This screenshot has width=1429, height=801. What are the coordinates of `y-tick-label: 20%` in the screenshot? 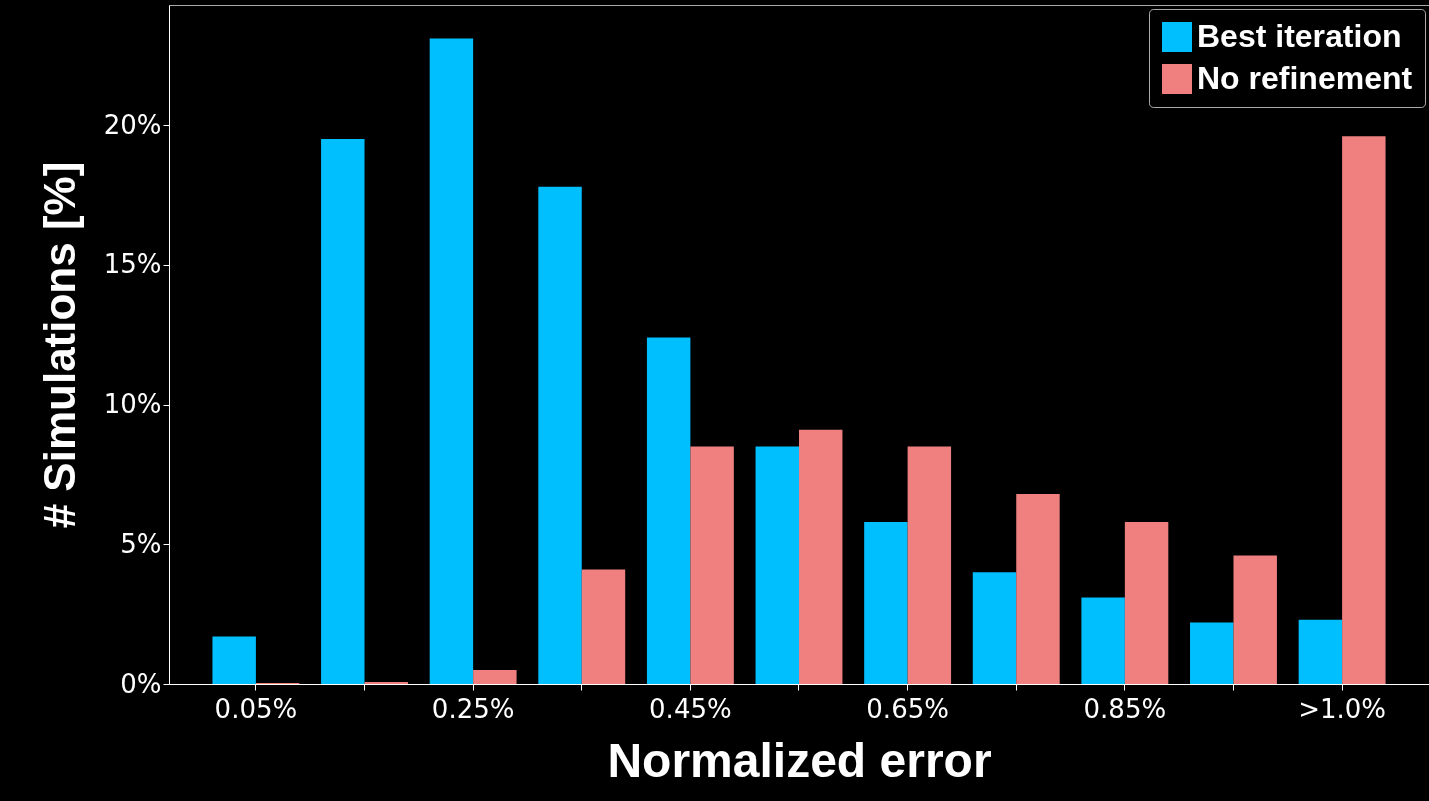 It's located at (132, 124).